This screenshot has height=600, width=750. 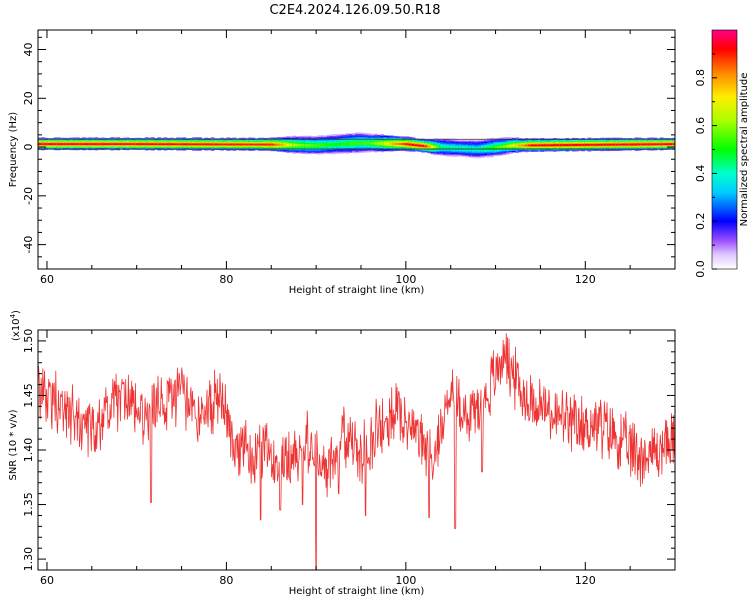 What do you see at coordinates (226, 279) in the screenshot?
I see `top-xtick-label: 80` at bounding box center [226, 279].